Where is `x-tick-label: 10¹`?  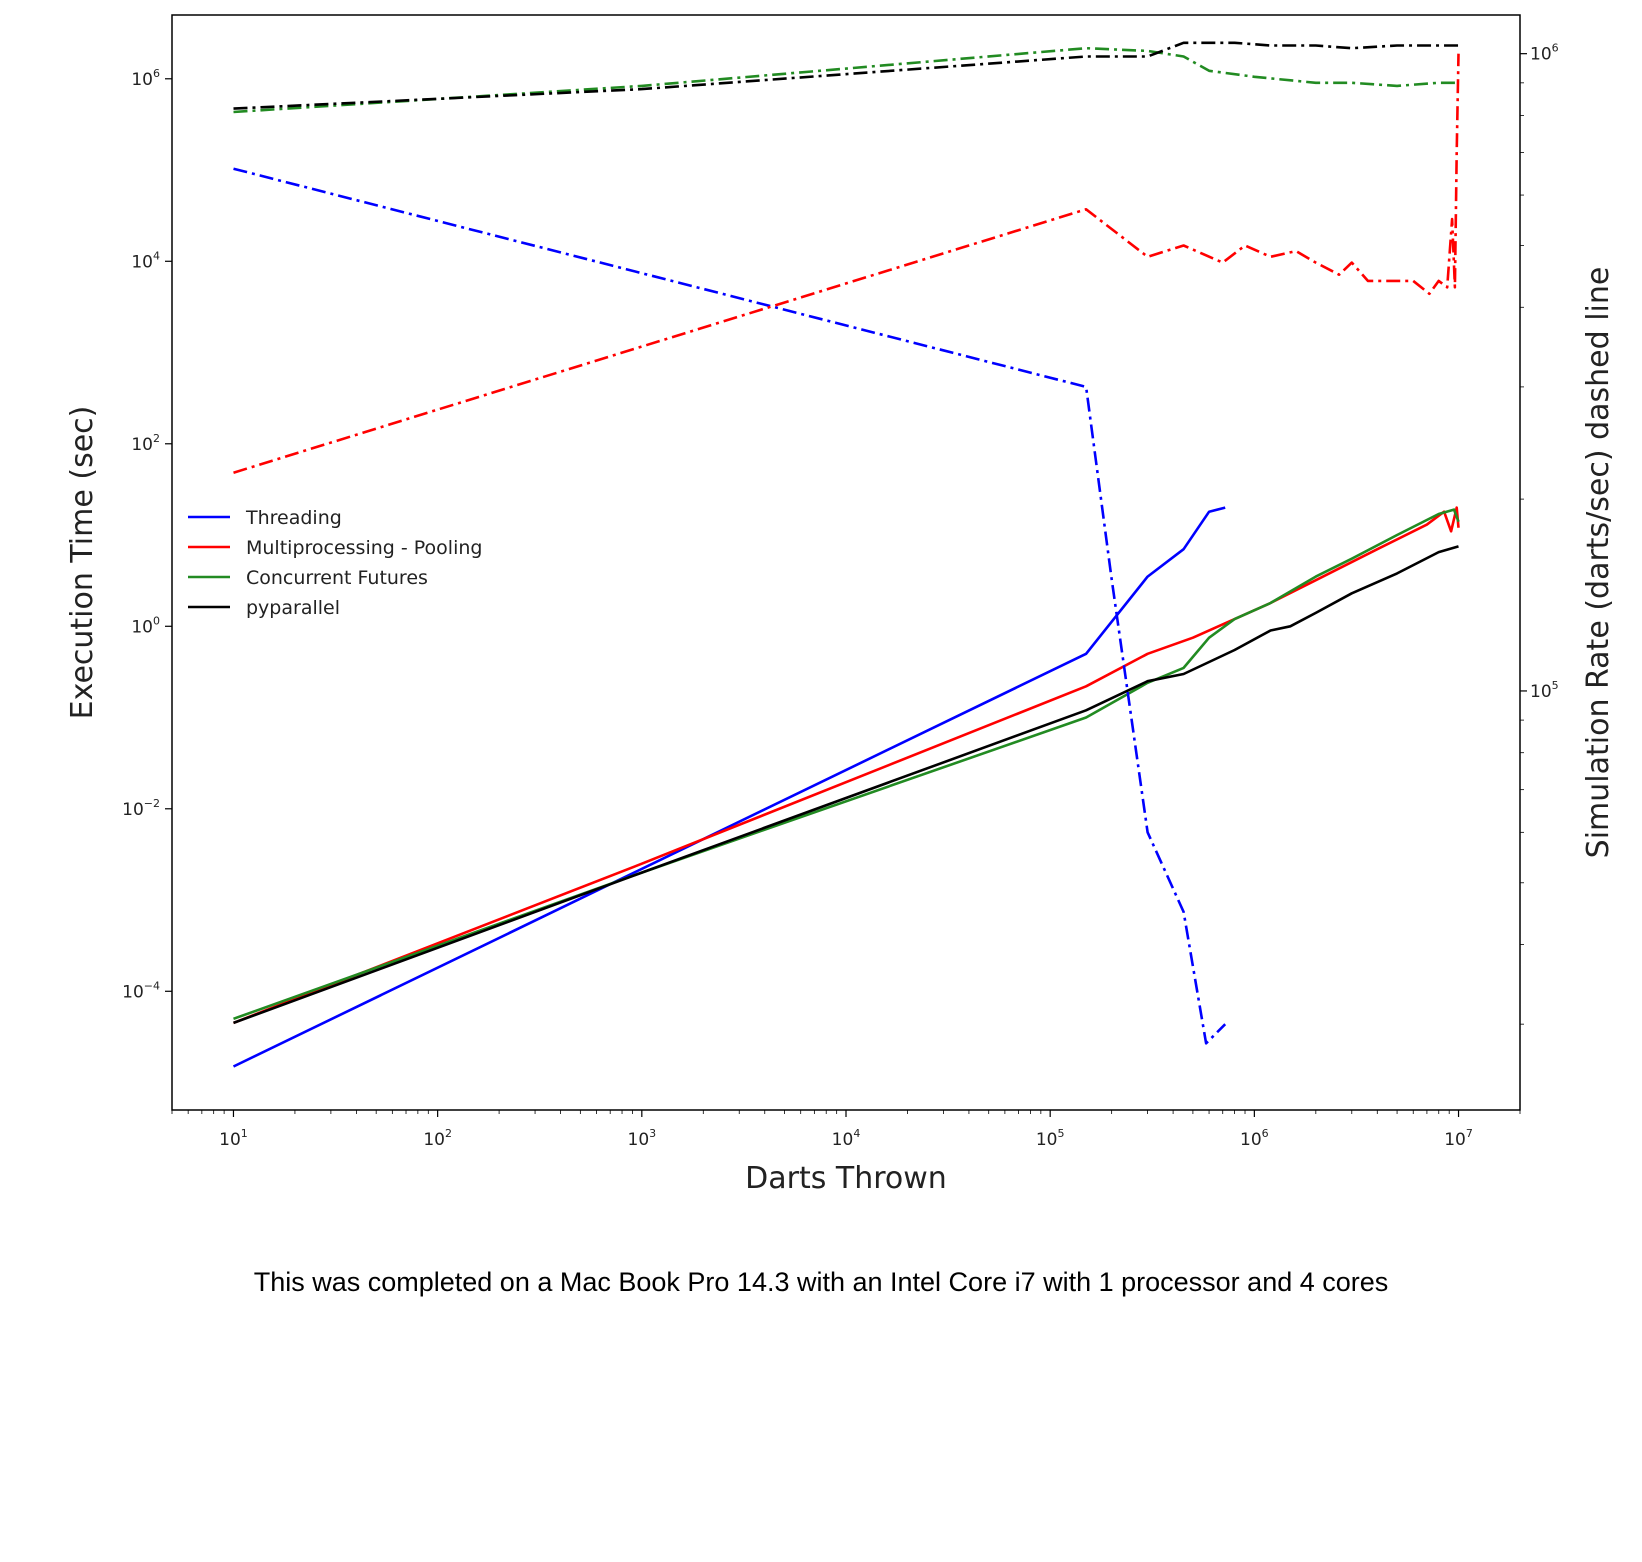 x-tick-label: 10¹ is located at coordinates (233, 1138).